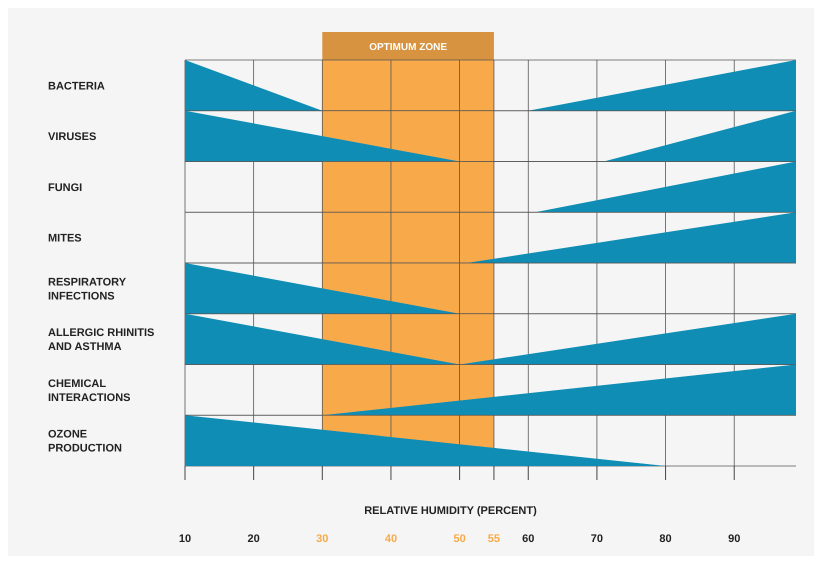  What do you see at coordinates (87, 289) in the screenshot?
I see `y-axis-title: RESPIRATORY INFECTIONS` at bounding box center [87, 289].